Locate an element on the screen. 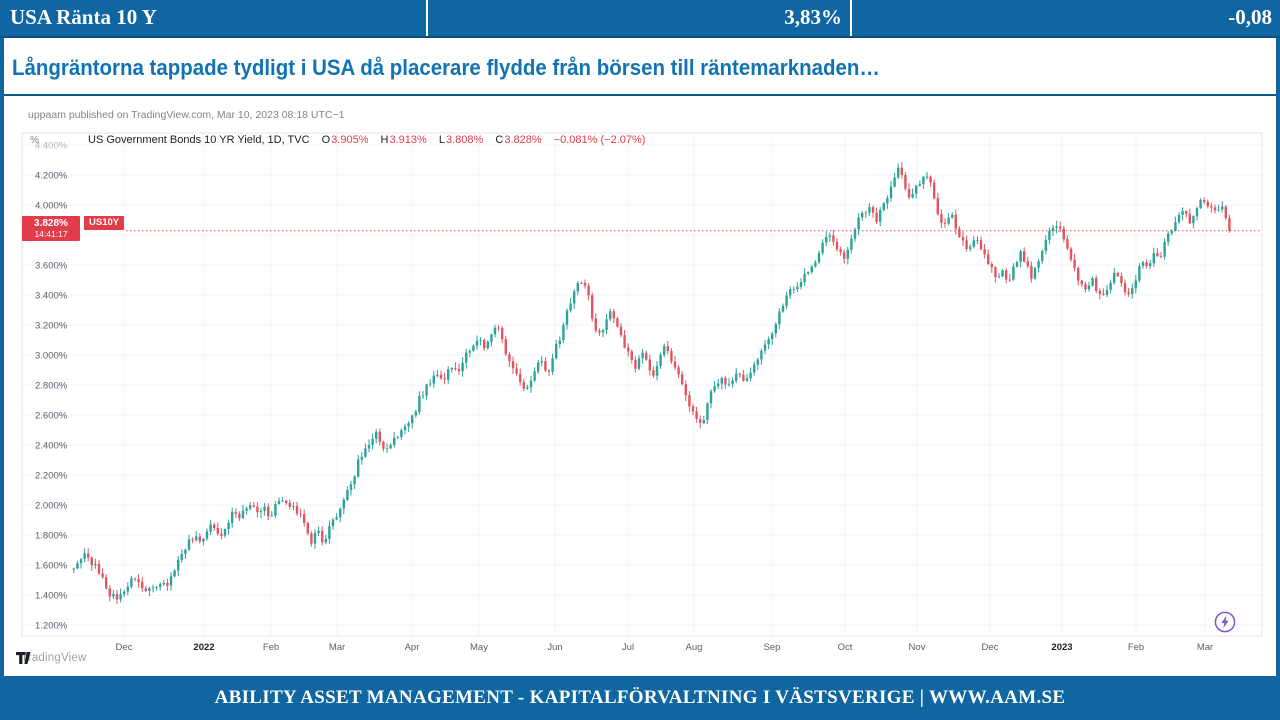  last-price-value: 3.828% is located at coordinates (51, 223).